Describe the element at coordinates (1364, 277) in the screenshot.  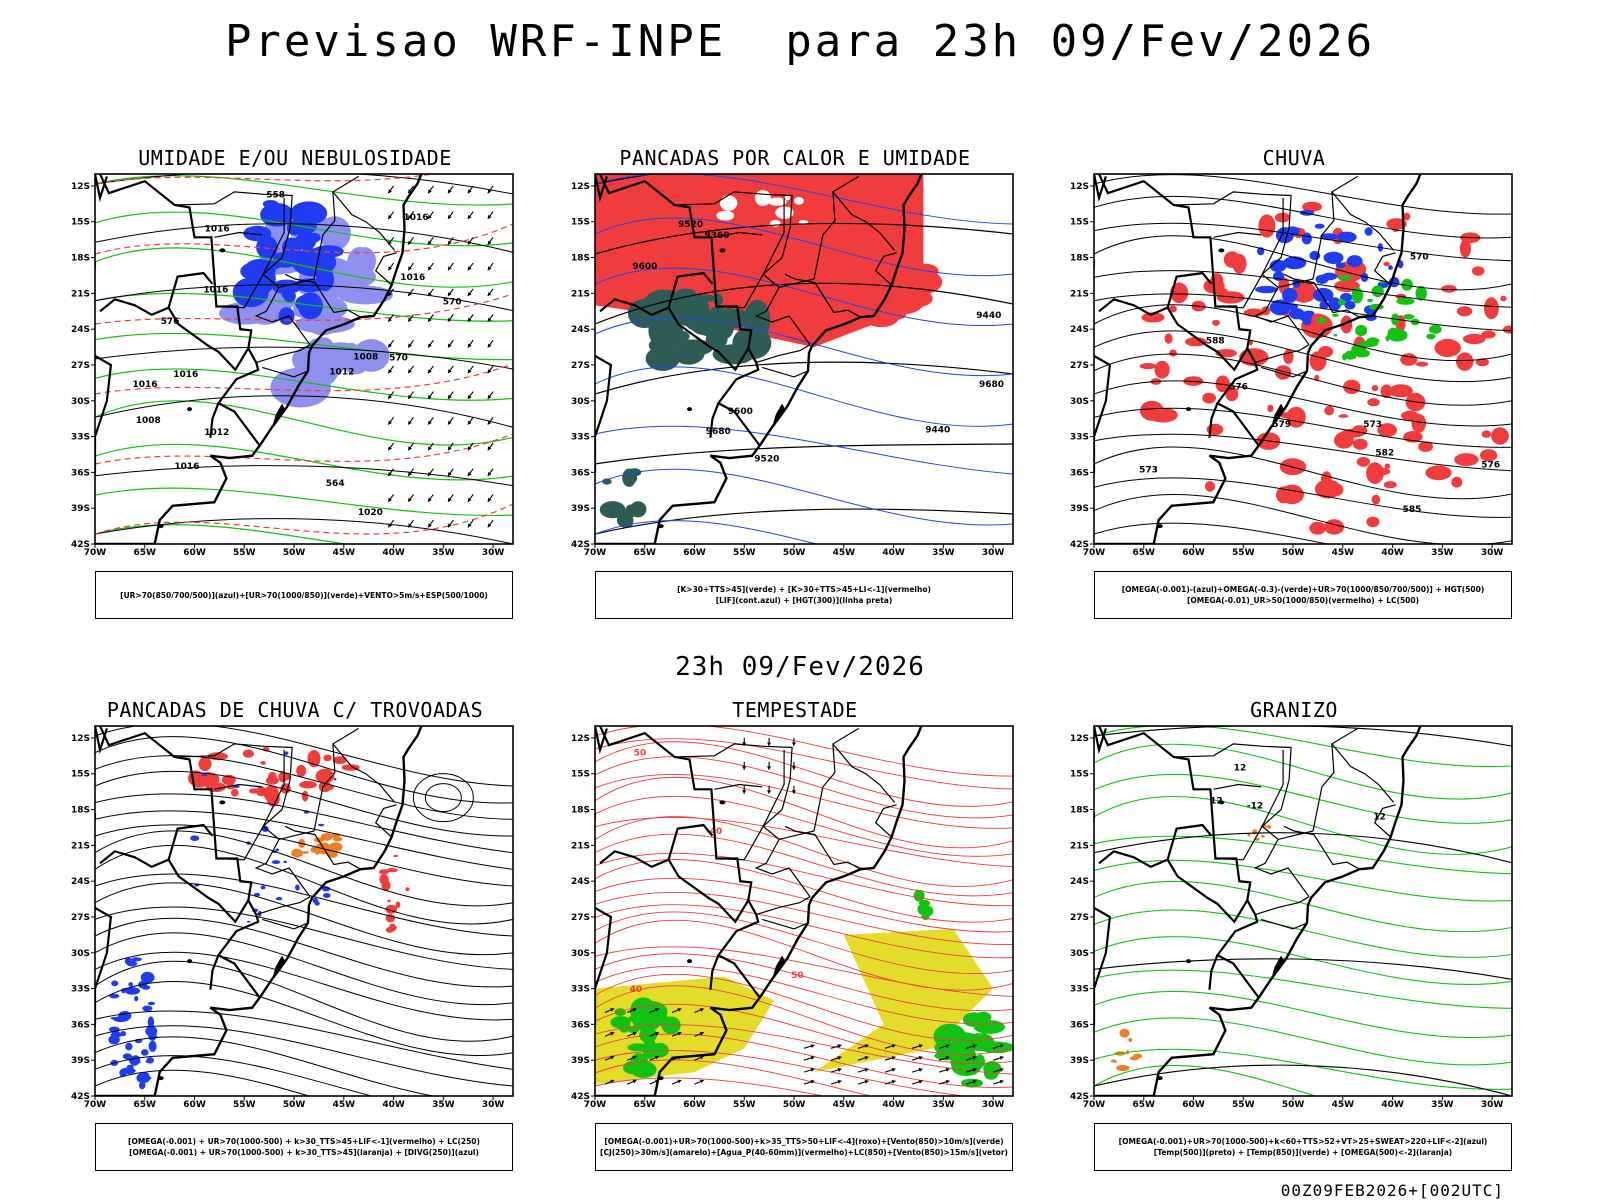
I see `rain-blue` at that location.